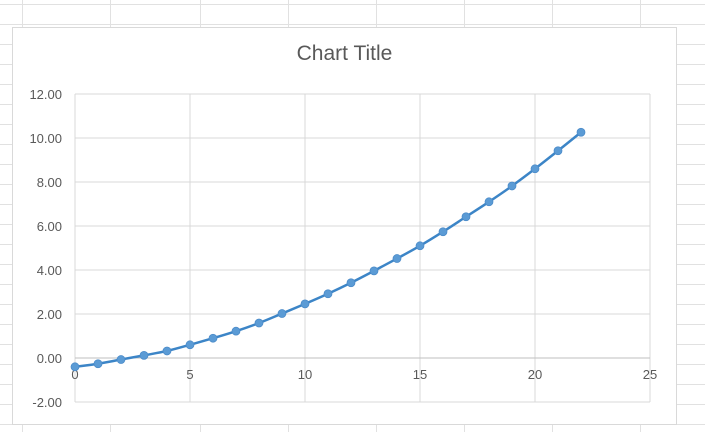 The image size is (705, 432). What do you see at coordinates (49, 358) in the screenshot?
I see `y-tick-label: 0.00` at bounding box center [49, 358].